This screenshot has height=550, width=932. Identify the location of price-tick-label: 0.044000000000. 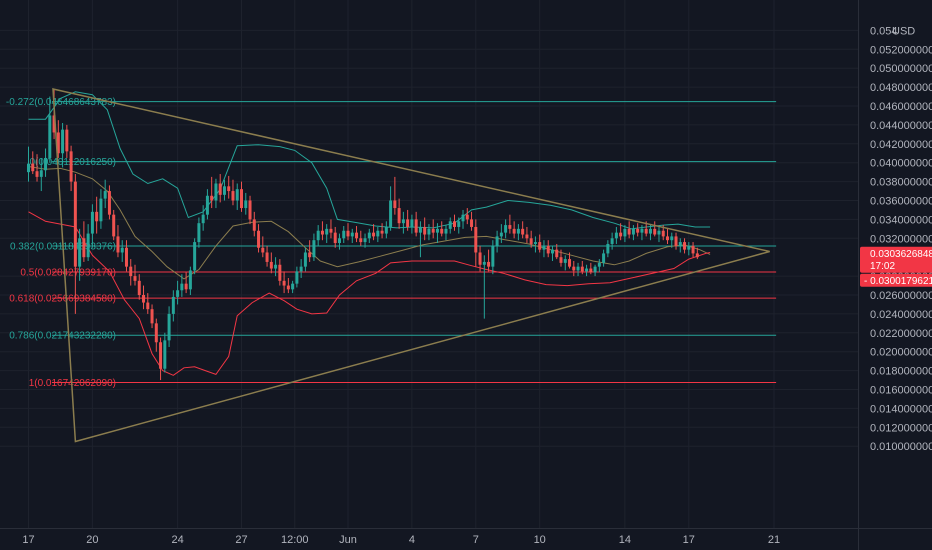
(901, 126).